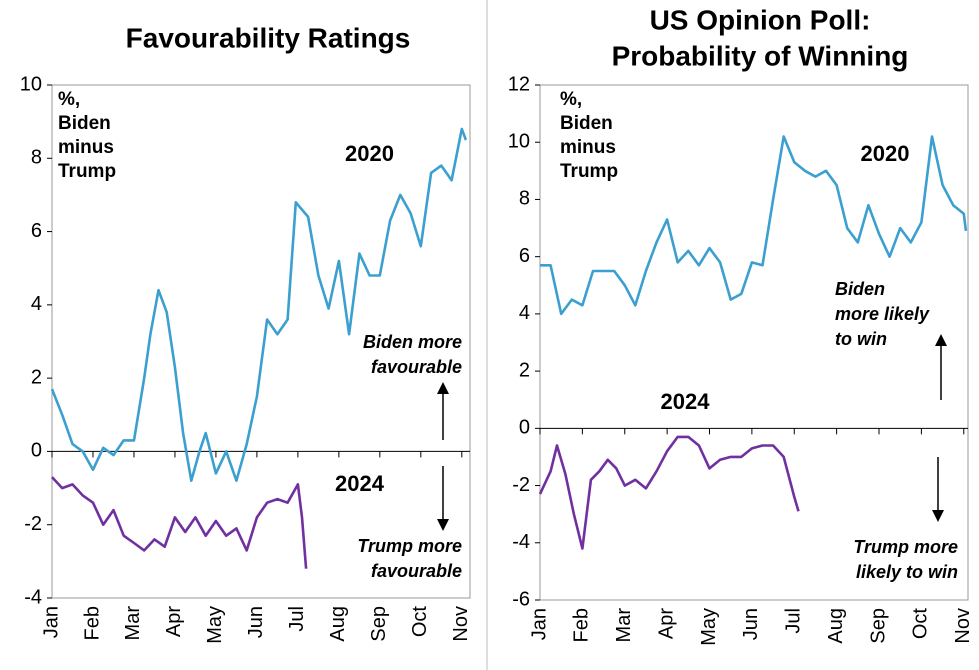  Describe the element at coordinates (416, 367) in the screenshot. I see `up-note: favourable` at that location.